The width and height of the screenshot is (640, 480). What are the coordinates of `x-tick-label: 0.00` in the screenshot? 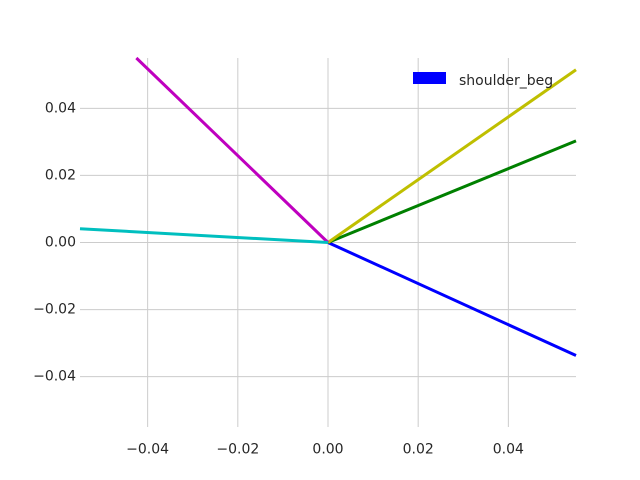 It's located at (327, 450).